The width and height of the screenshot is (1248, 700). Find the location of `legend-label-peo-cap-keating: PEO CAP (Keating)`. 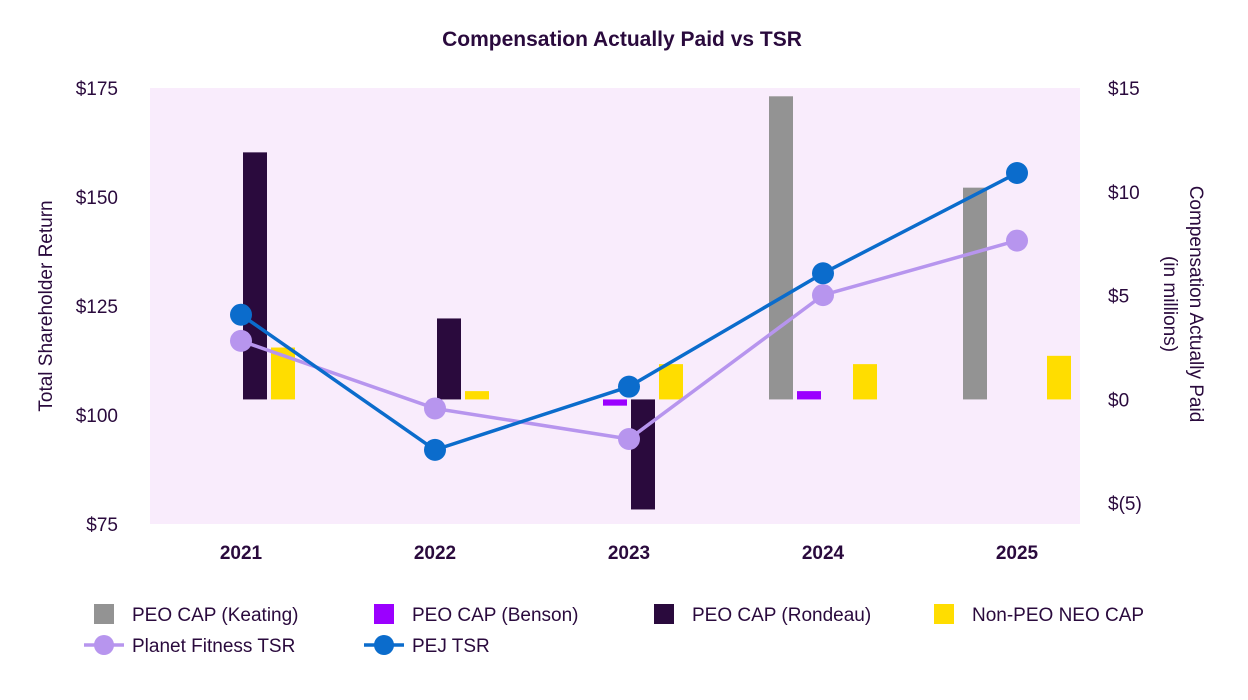

legend-label-peo-cap-keating: PEO CAP (Keating) is located at coordinates (215, 615).